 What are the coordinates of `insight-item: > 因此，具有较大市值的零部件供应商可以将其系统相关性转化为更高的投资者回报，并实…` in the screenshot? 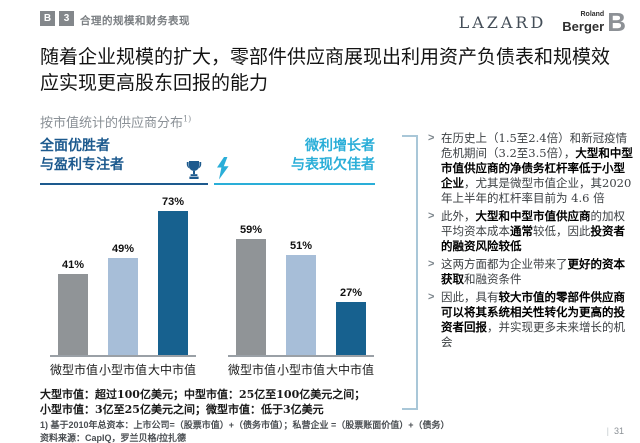 It's located at (530, 320).